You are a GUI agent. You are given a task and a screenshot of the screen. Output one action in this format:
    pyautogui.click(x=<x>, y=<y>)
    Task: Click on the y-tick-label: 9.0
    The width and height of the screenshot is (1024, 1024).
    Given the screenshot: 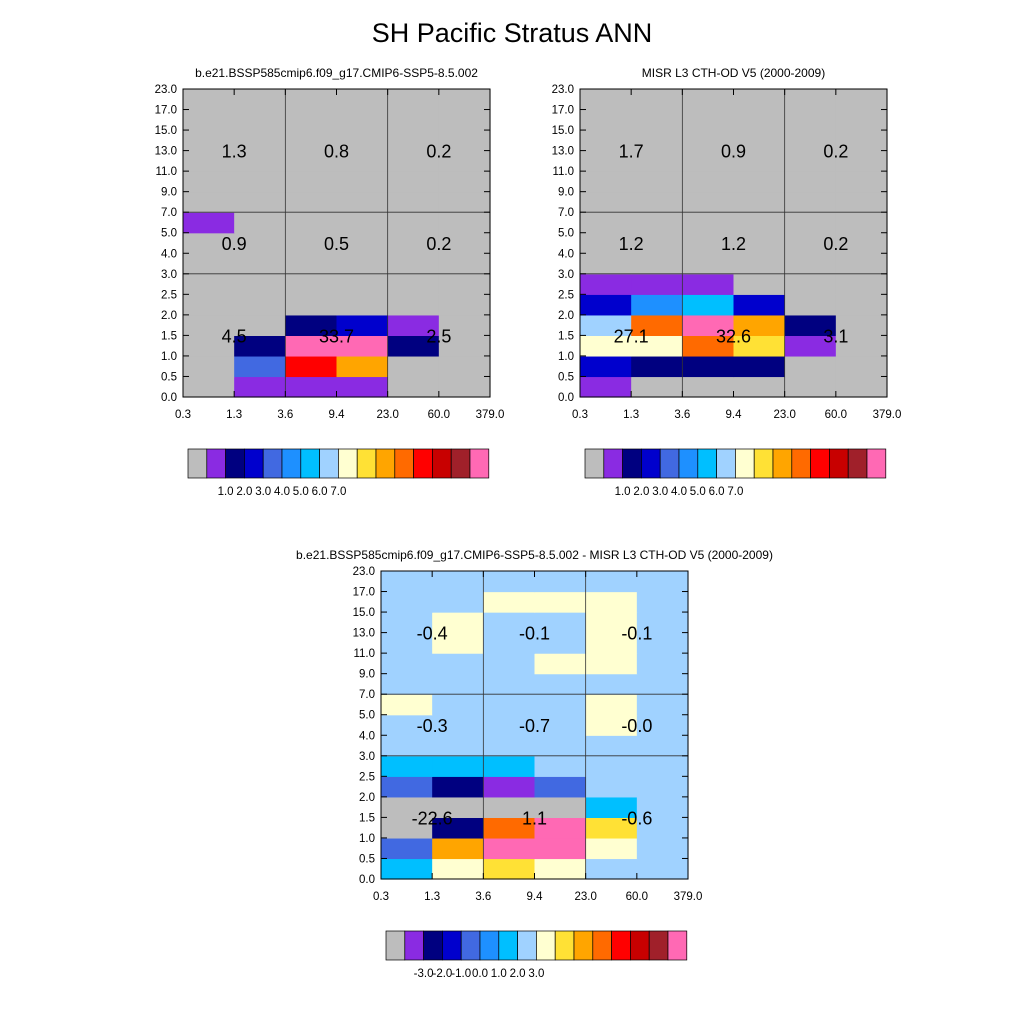 What is the action you would take?
    pyautogui.click(x=367, y=675)
    